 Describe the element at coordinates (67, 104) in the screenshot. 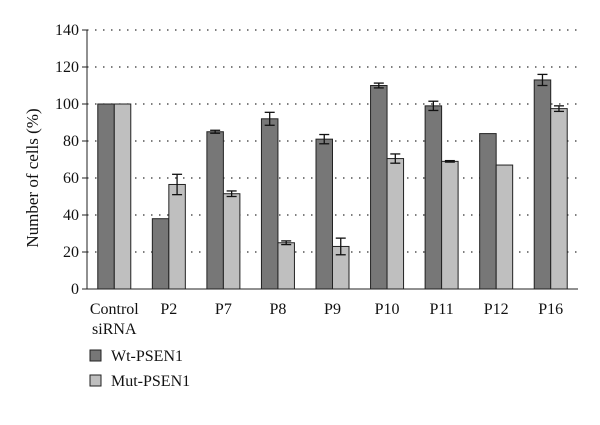

I see `y-tick-label: 100` at that location.